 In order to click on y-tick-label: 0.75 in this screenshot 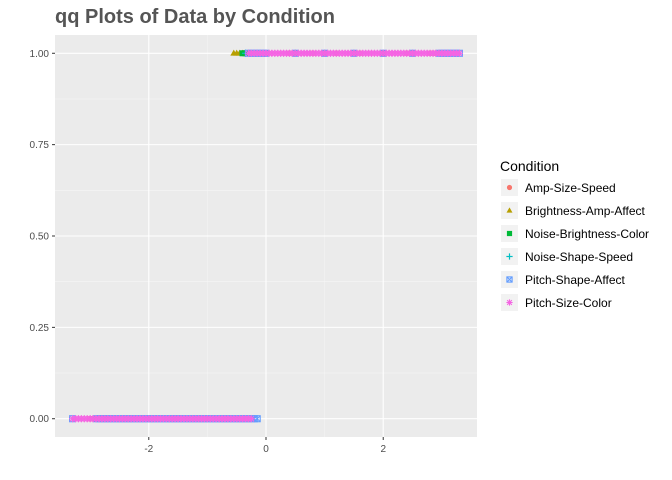, I will do `click(40, 145)`.